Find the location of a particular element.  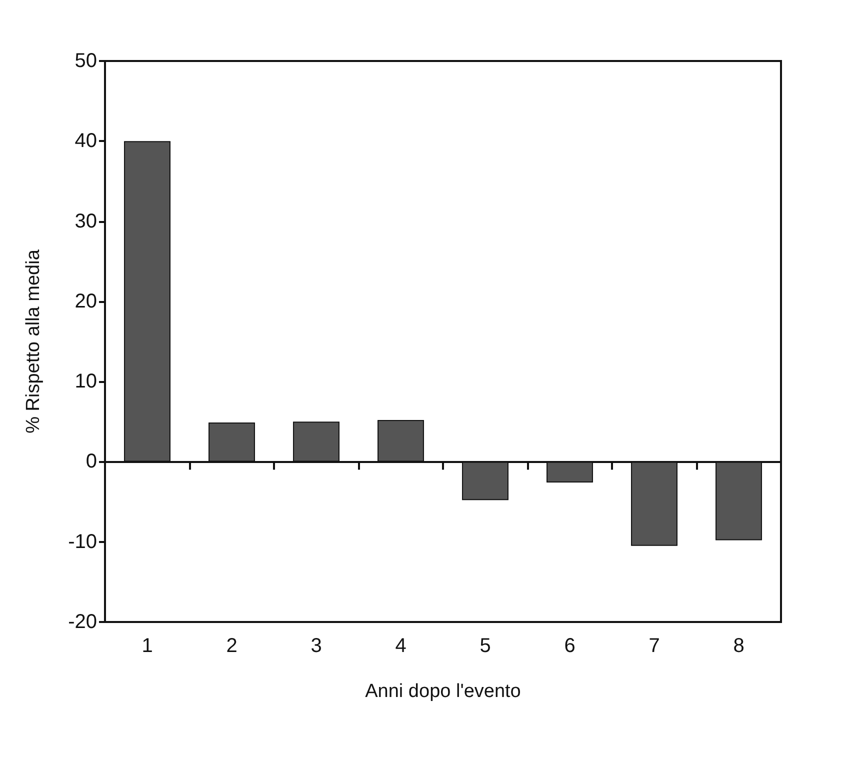

y-tick-label: 30 is located at coordinates (85, 221).